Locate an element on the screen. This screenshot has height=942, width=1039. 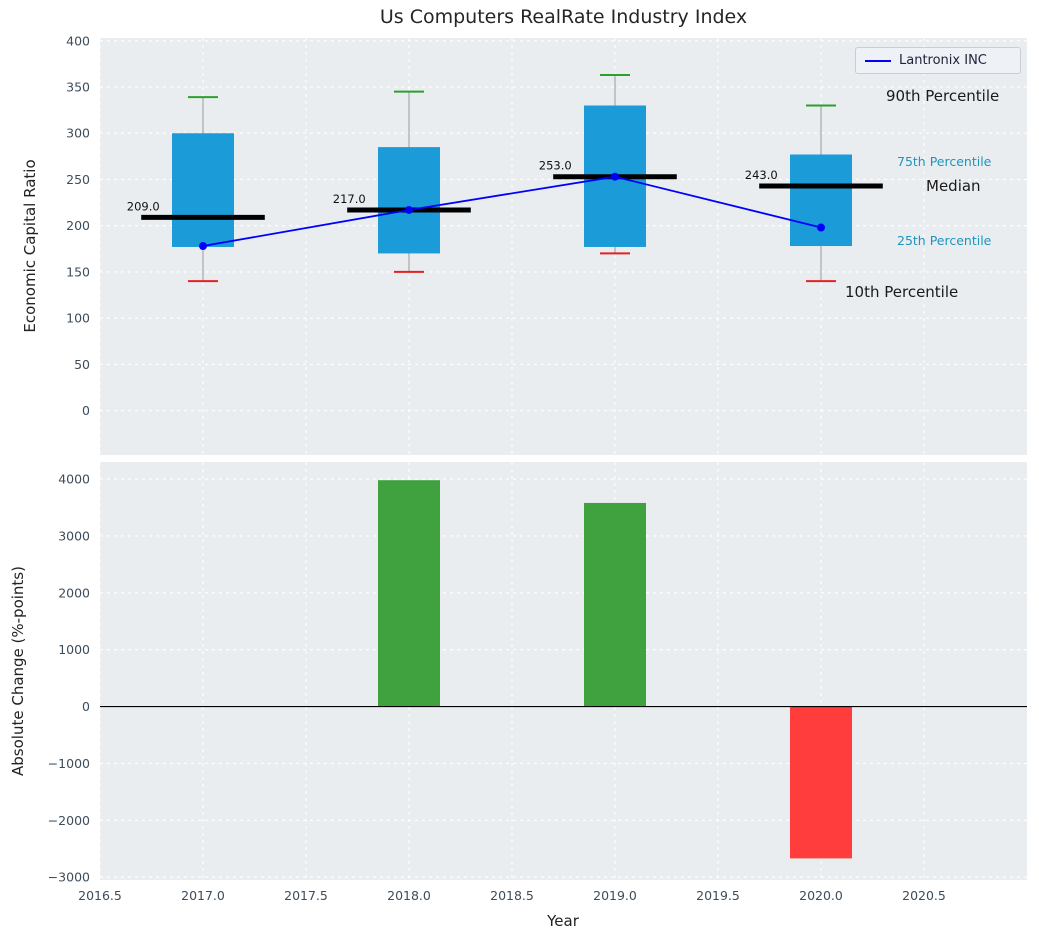
box-2020 is located at coordinates (821, 200).